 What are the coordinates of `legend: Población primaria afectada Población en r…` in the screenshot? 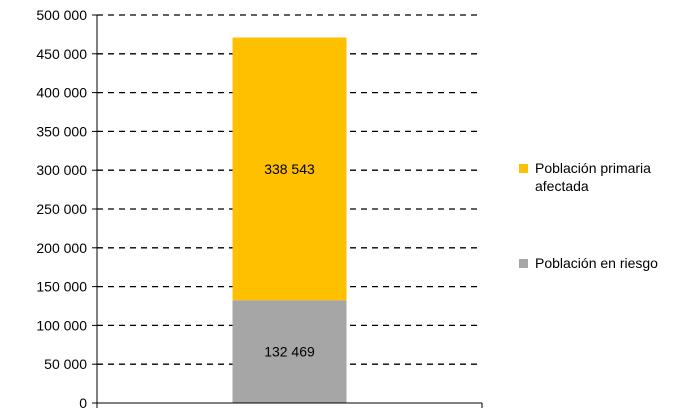 It's located at (588, 215).